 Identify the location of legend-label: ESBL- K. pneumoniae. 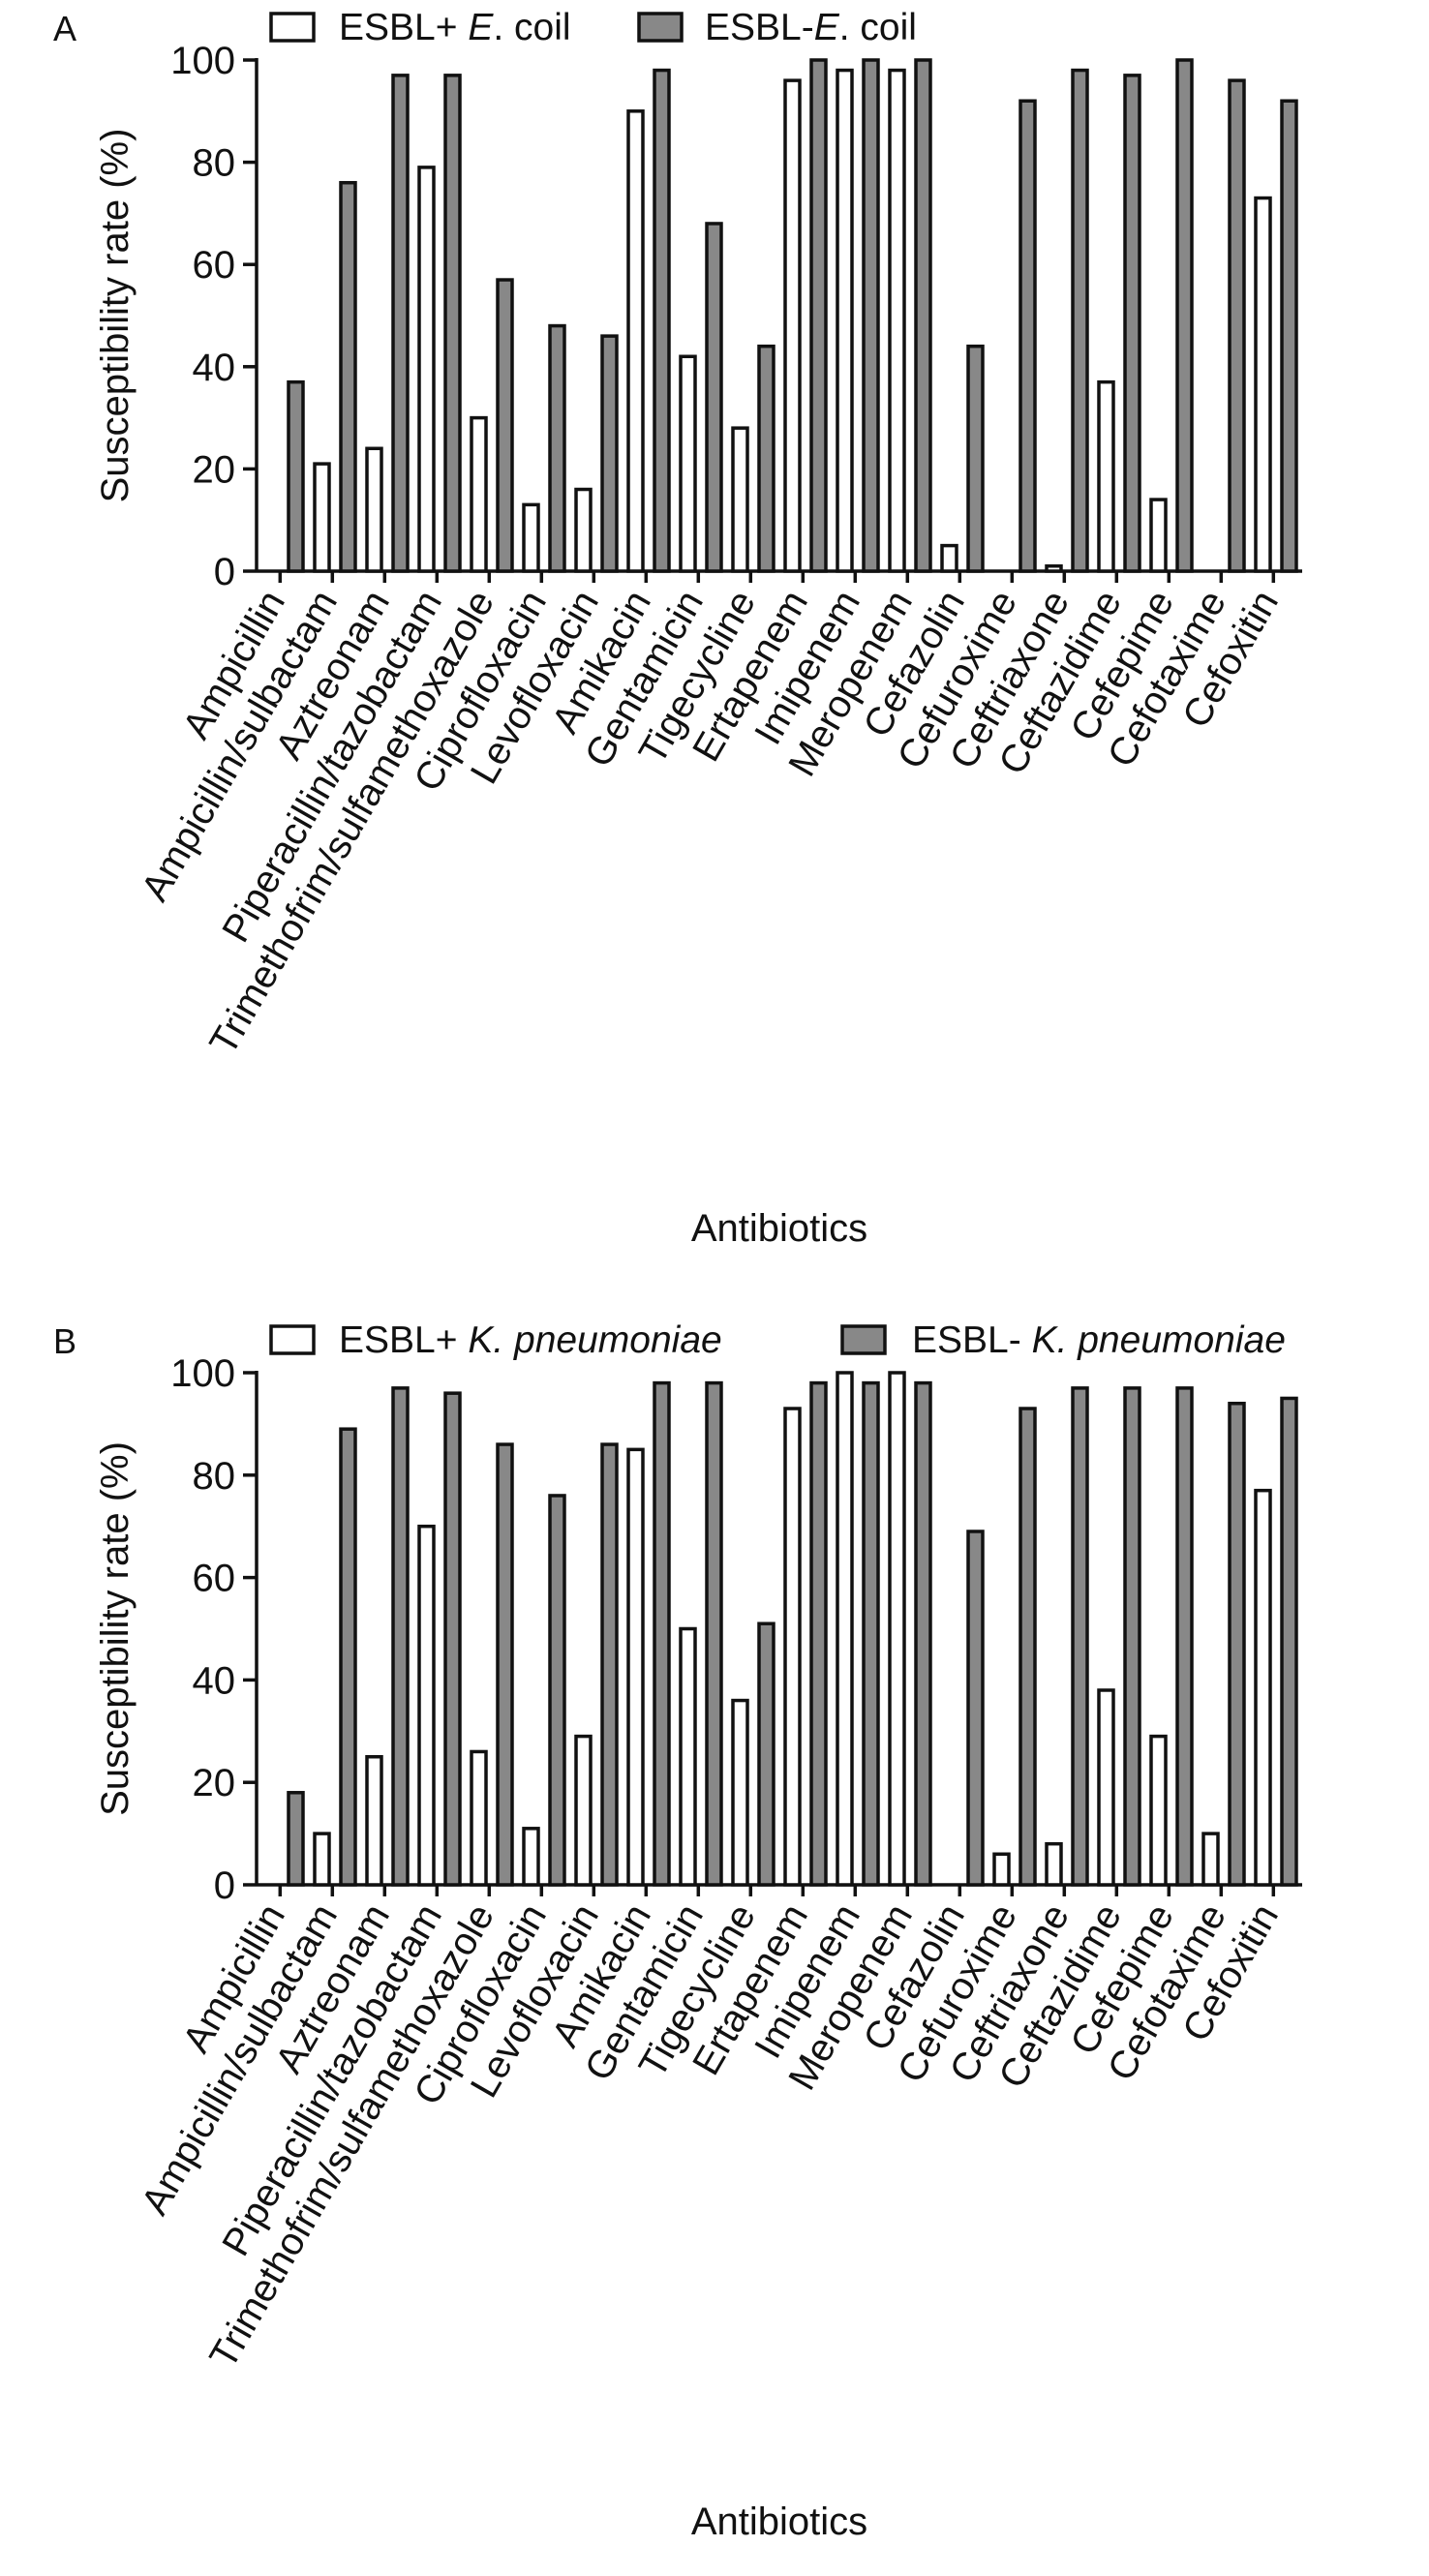
(1099, 1340).